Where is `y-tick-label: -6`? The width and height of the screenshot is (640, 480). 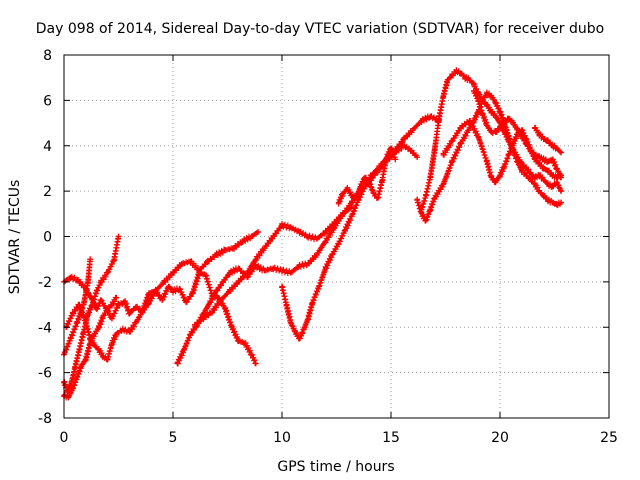
y-tick-label: -6 is located at coordinates (45, 374).